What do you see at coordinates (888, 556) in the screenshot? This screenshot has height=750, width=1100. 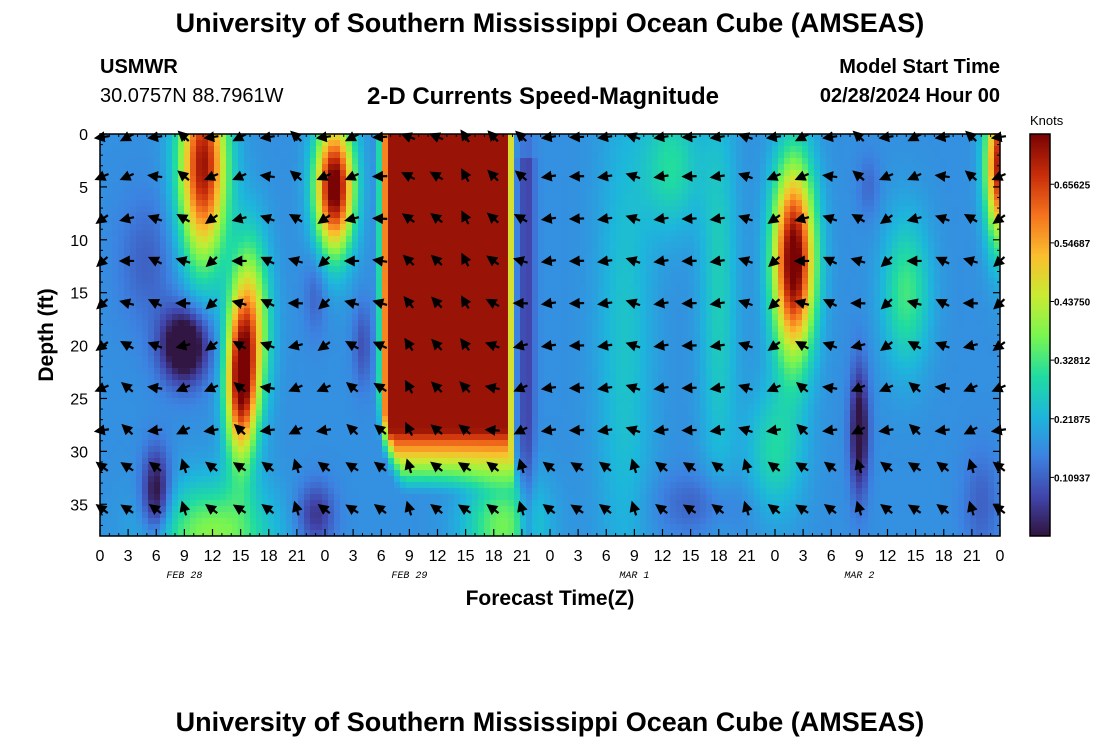 I see `x-tick-label: 12` at bounding box center [888, 556].